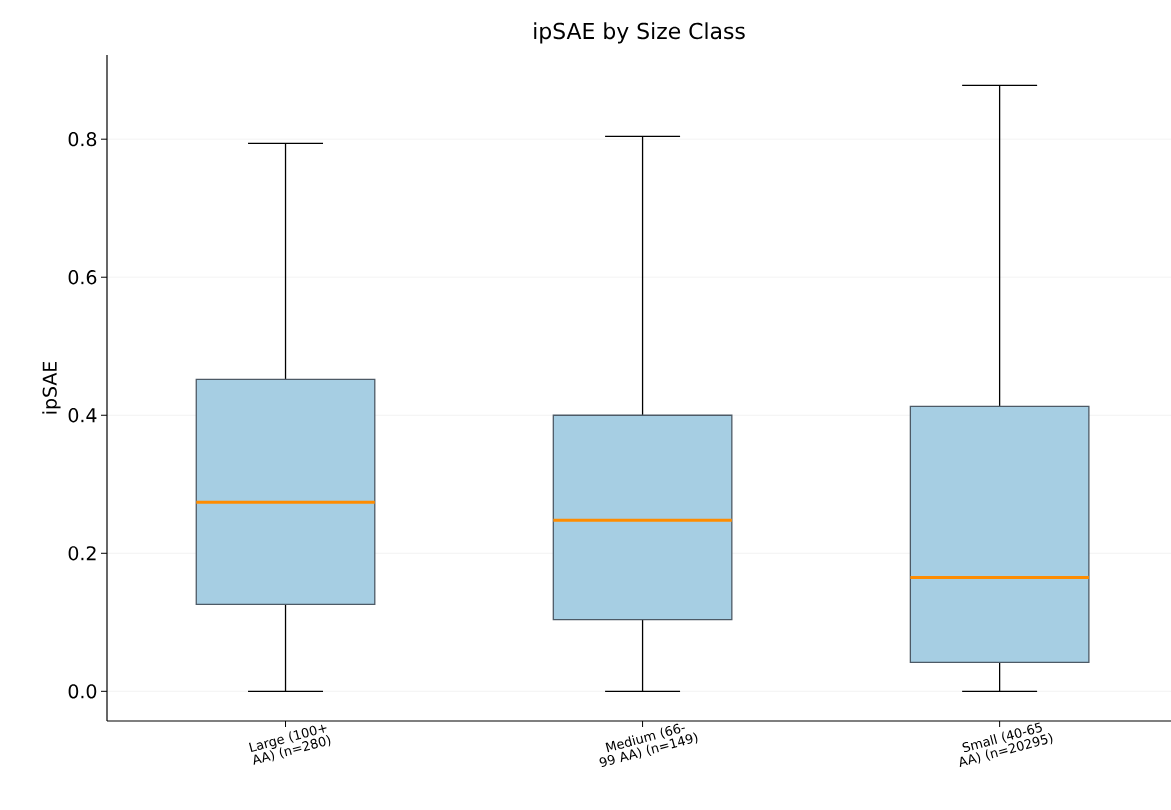  Describe the element at coordinates (82, 139) in the screenshot. I see `y-tick-label: 0.8` at that location.